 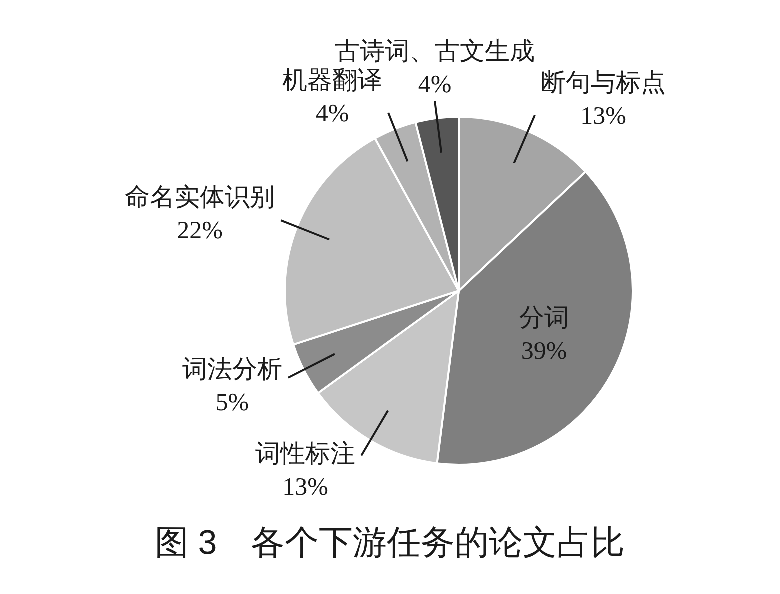 I want to click on data-label: 39%, so click(x=544, y=350).